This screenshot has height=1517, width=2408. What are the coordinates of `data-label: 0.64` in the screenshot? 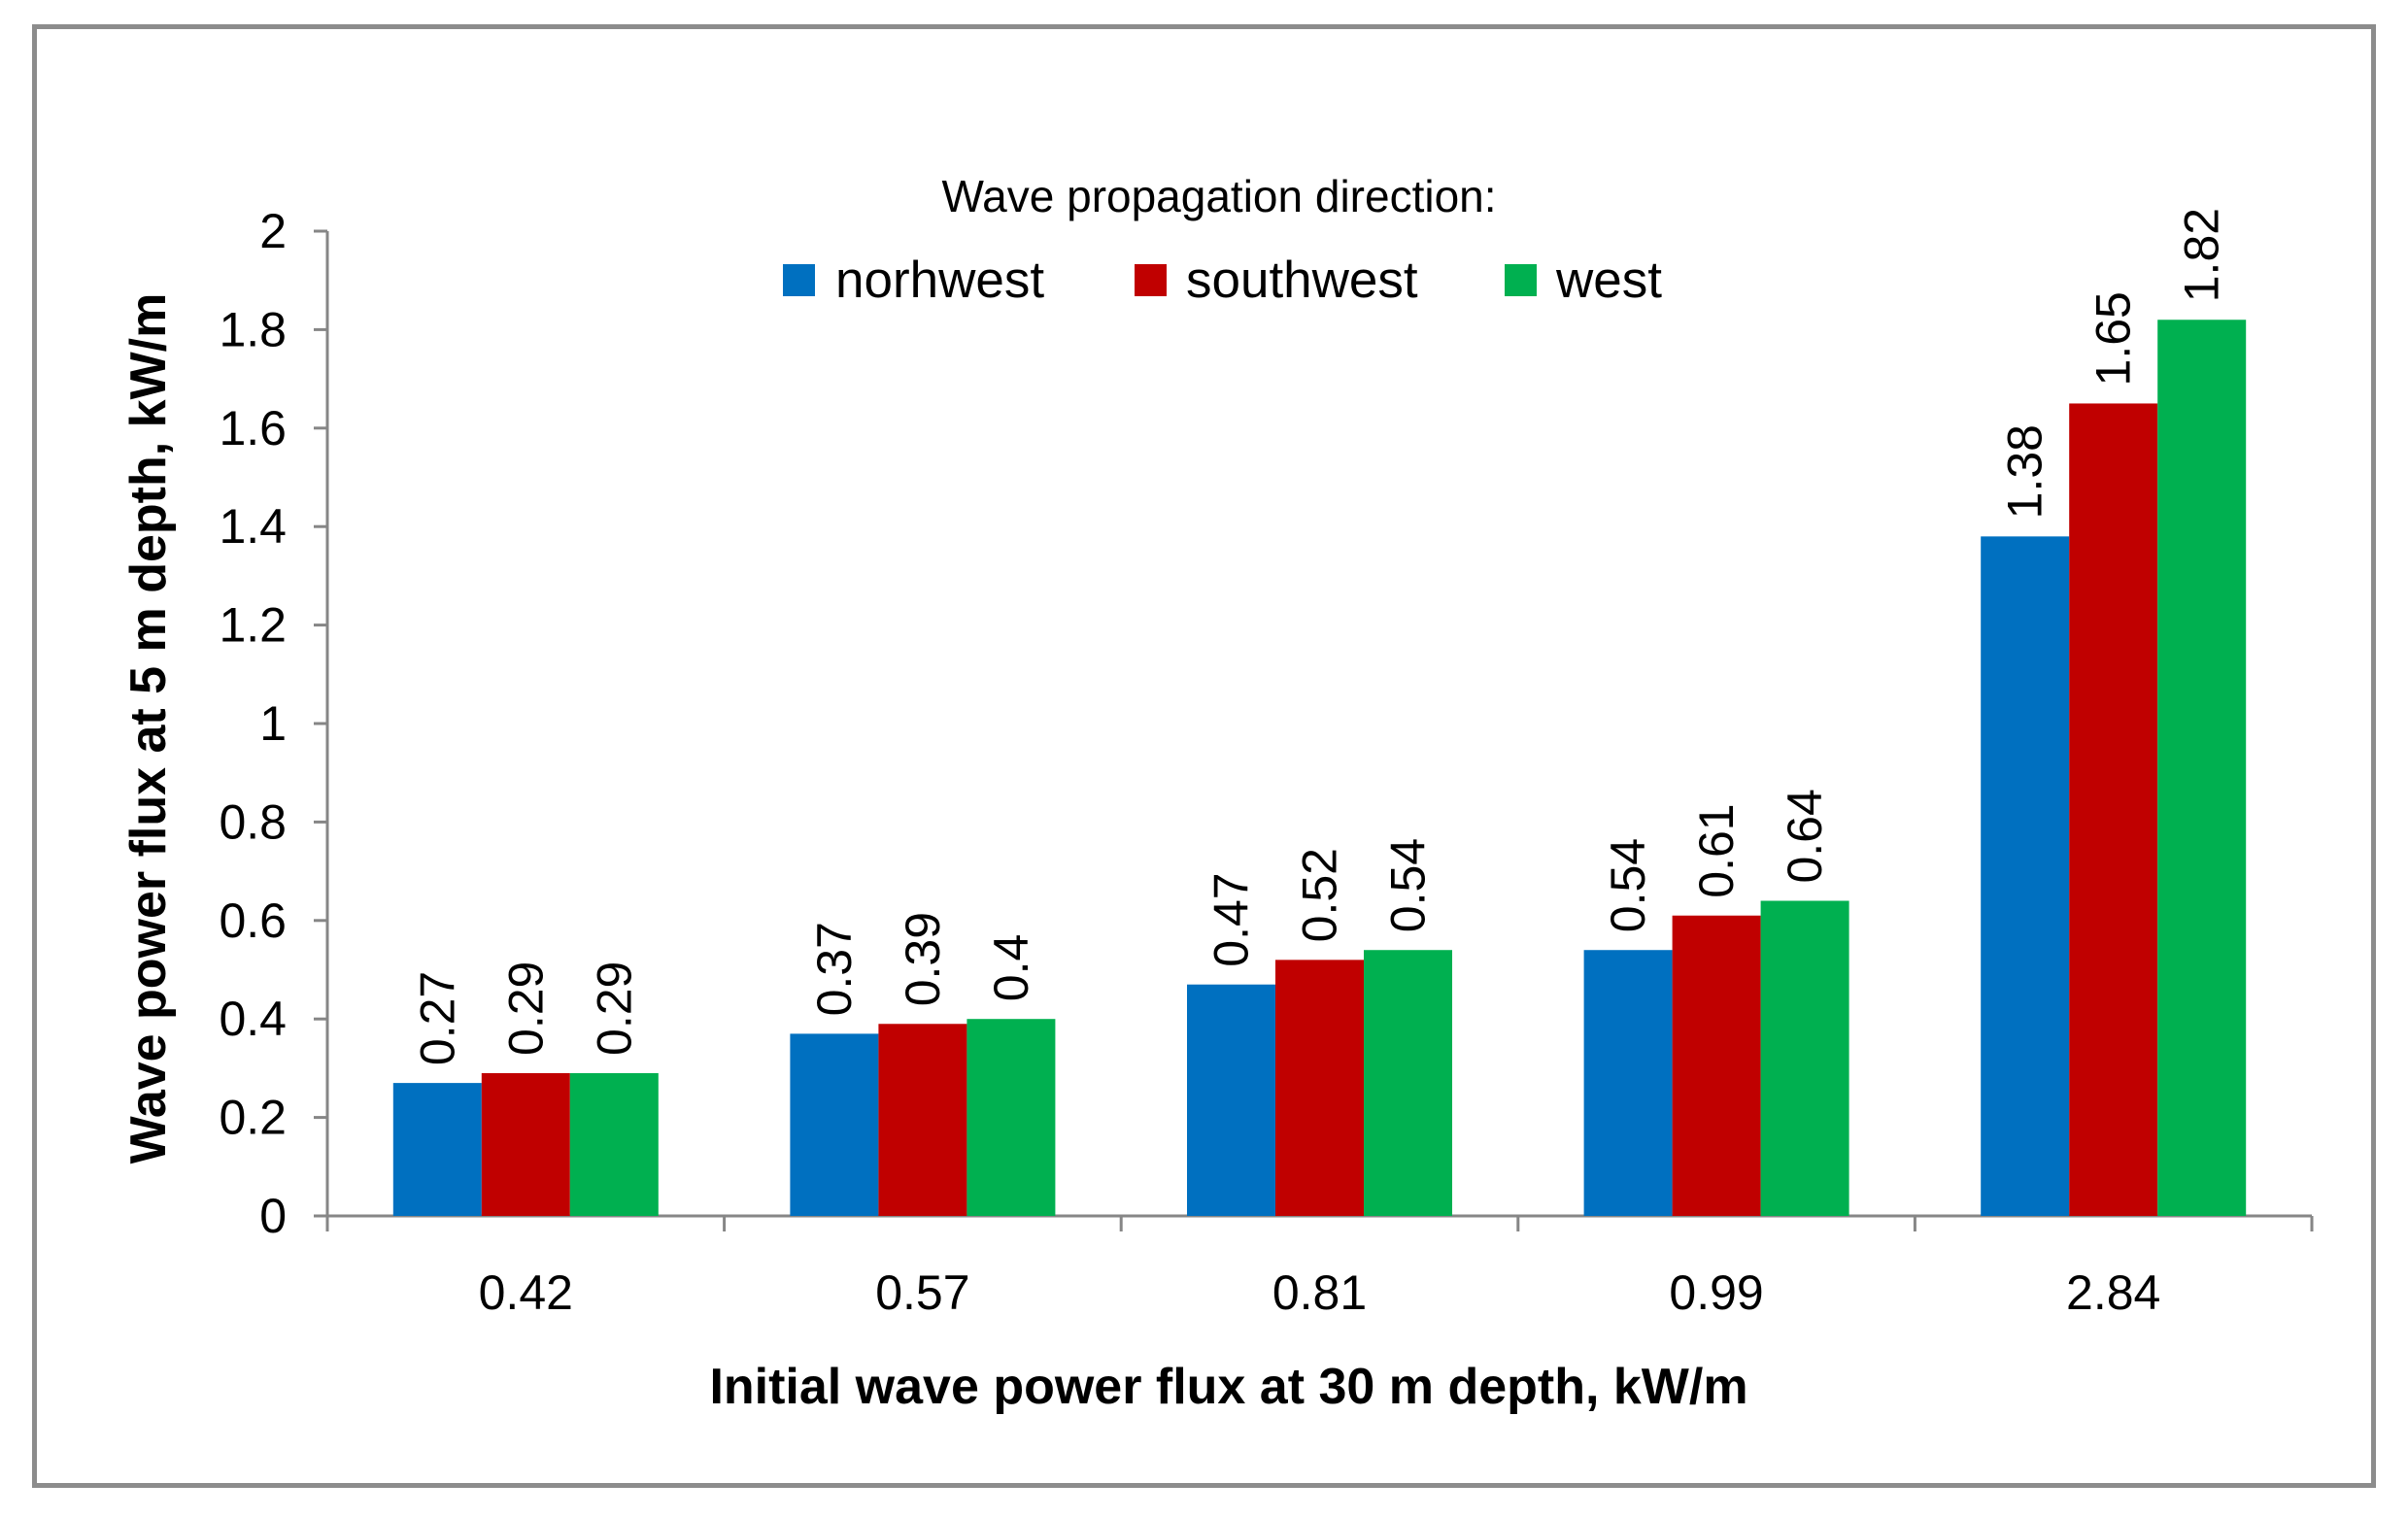 It's located at (1805, 836).